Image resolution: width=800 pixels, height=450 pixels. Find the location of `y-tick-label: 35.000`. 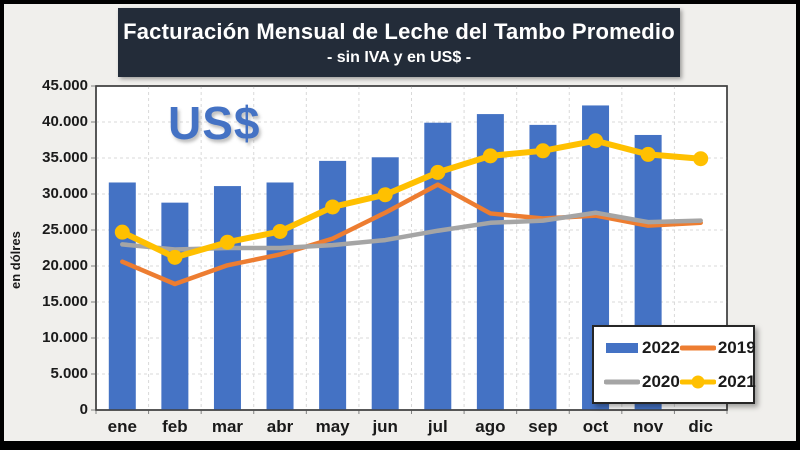

y-tick-label: 35.000 is located at coordinates (65, 157).